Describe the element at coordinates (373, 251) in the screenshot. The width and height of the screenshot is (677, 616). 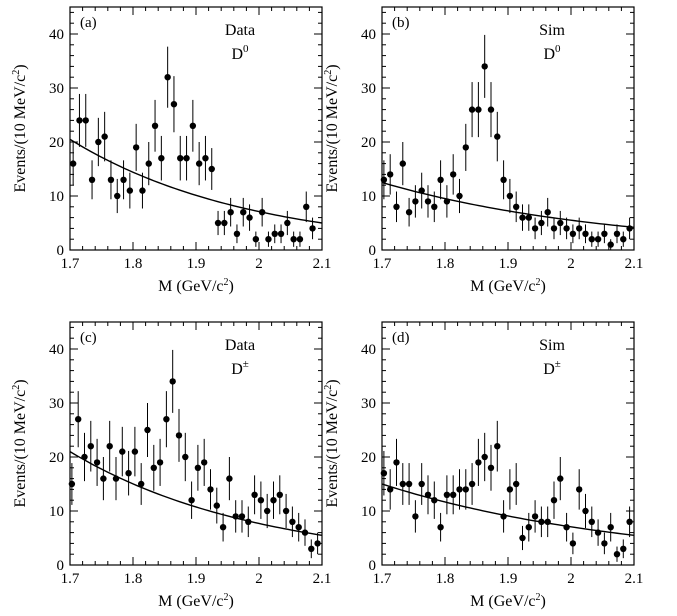
I see `y-tick-label: 0` at that location.